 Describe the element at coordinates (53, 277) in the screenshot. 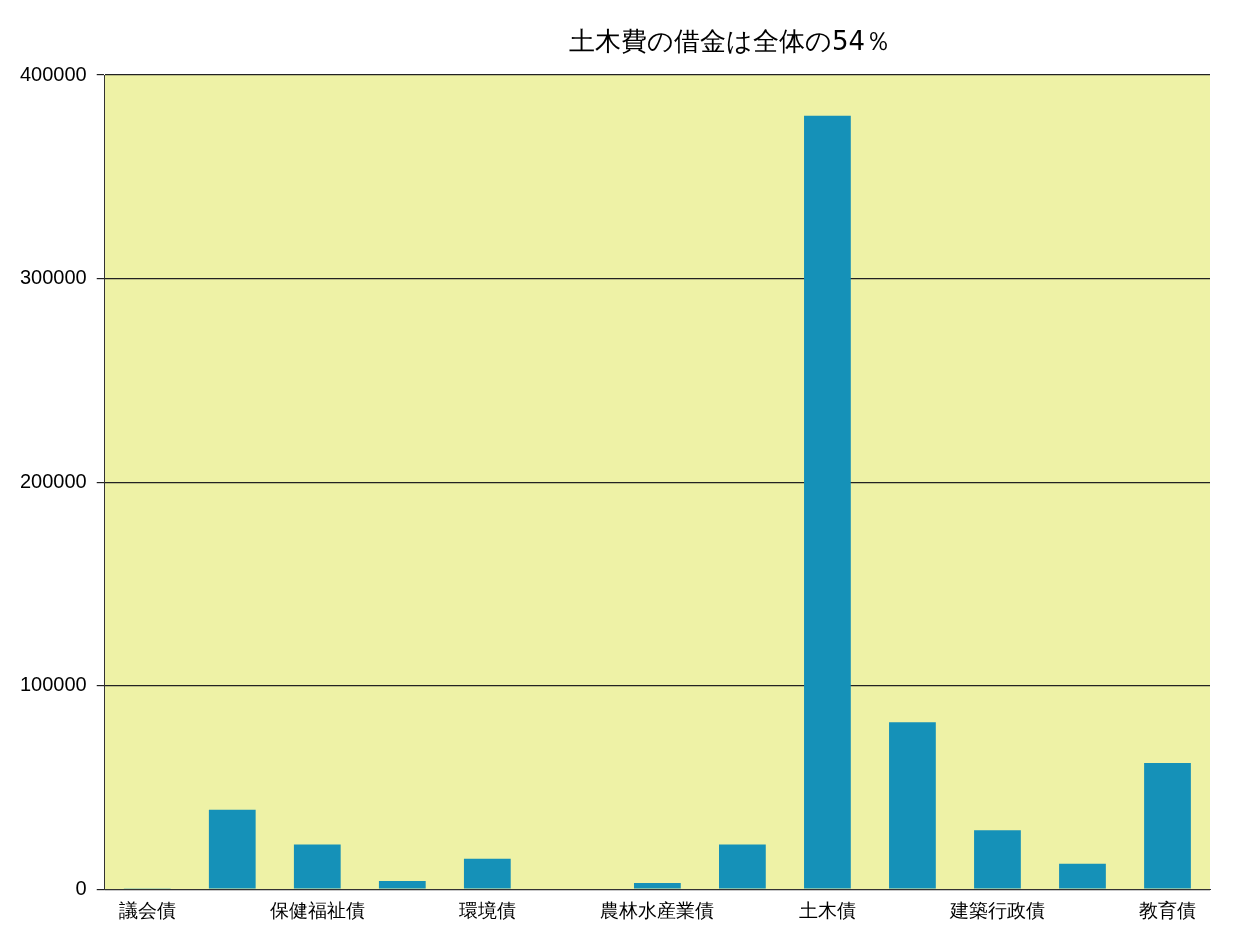

I see `y-tick-label: 300000` at that location.